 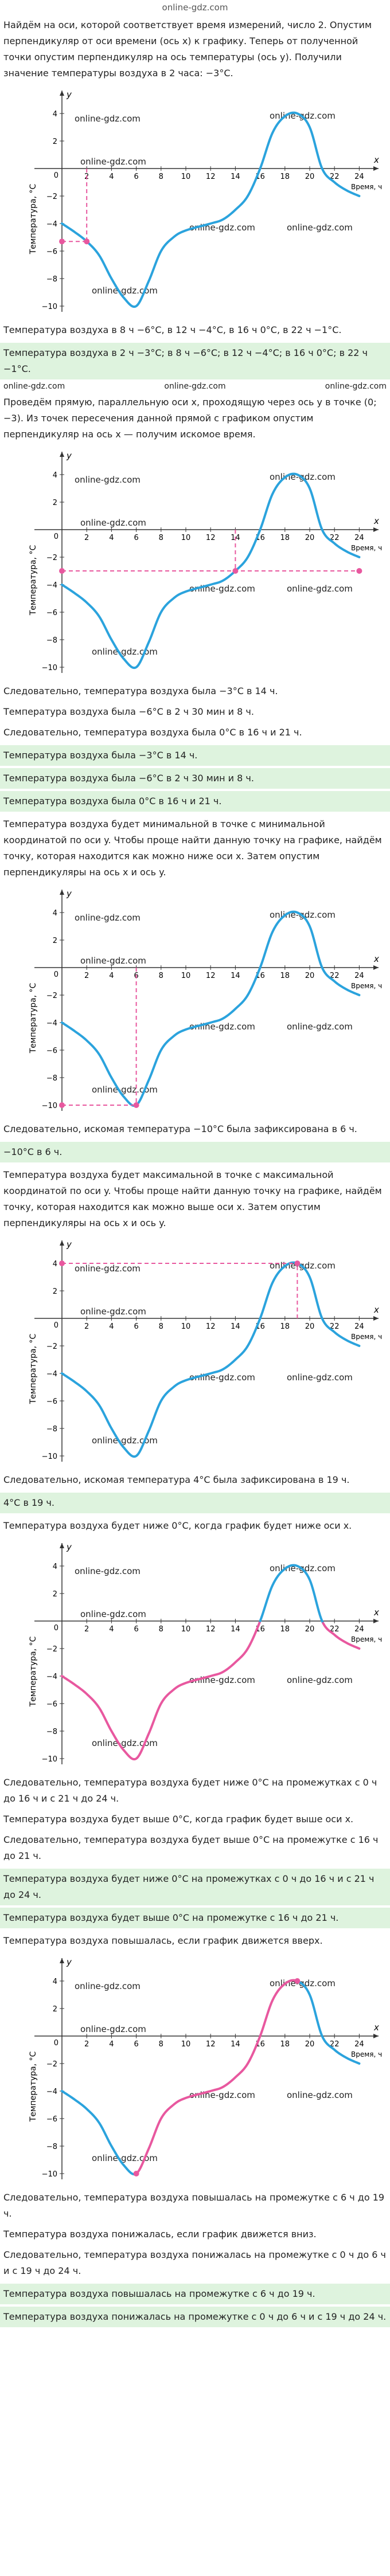 What do you see at coordinates (195, 1152) in the screenshot?
I see `answer: −10°C в 6 ч.` at bounding box center [195, 1152].